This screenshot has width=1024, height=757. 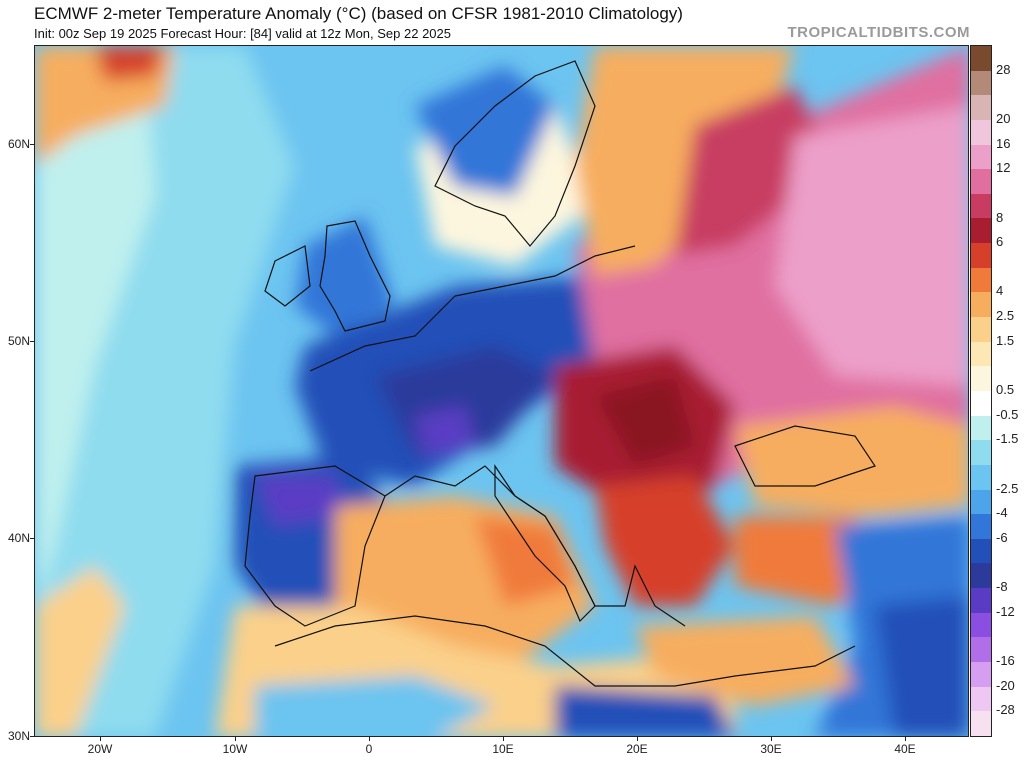 I want to click on lon-label-30e: 30E, so click(x=771, y=749).